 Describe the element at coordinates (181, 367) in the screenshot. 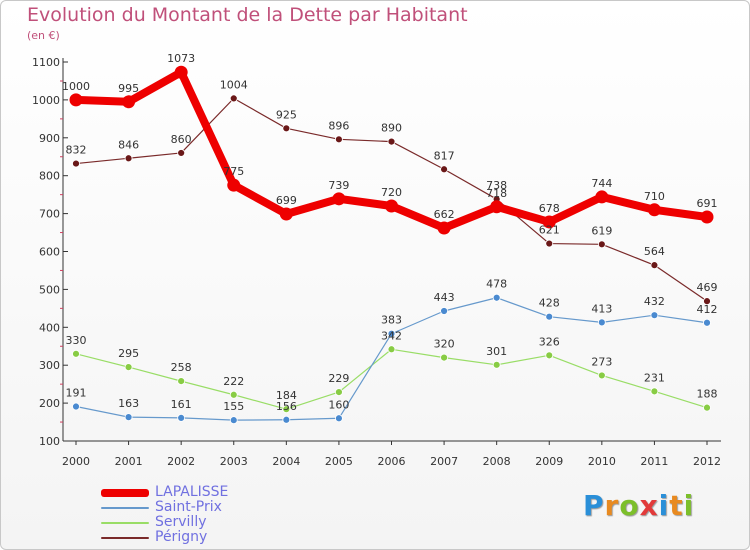

I see `data-label-servilly: 258` at that location.